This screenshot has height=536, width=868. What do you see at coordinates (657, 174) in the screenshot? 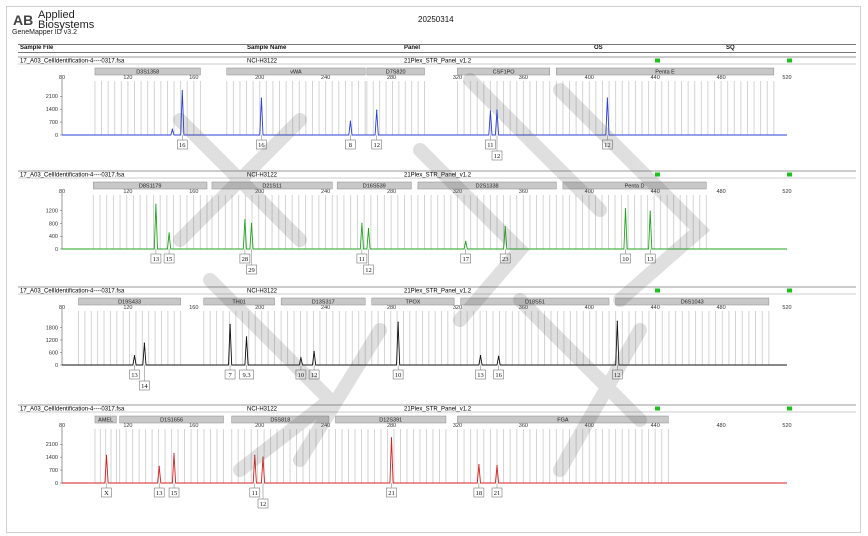
I see `os-quality-flag` at bounding box center [657, 174].